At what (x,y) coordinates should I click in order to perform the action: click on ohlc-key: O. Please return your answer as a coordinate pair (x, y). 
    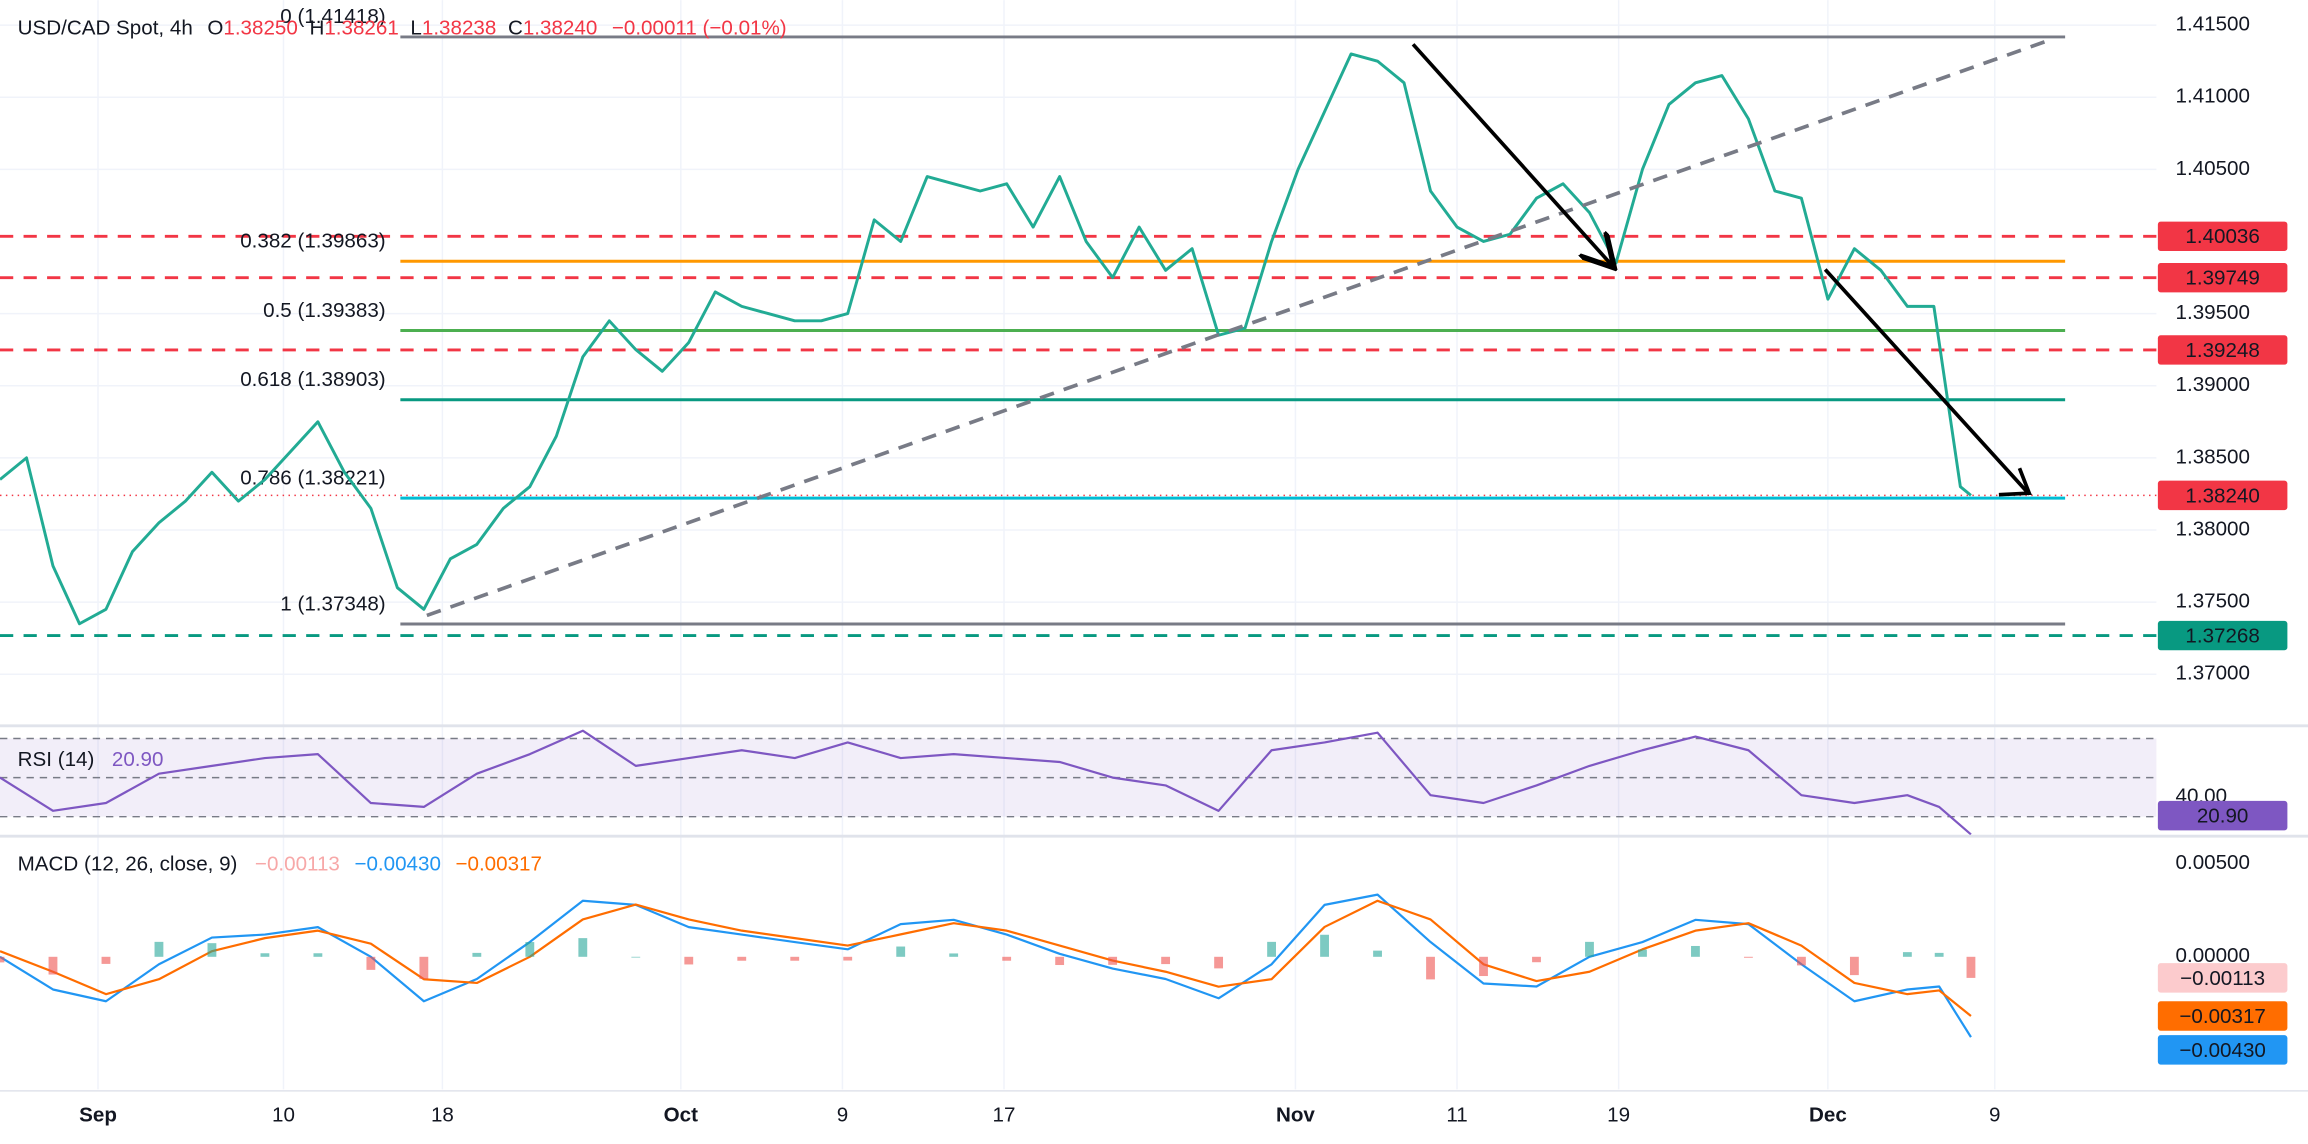
    Looking at the image, I should click on (215, 28).